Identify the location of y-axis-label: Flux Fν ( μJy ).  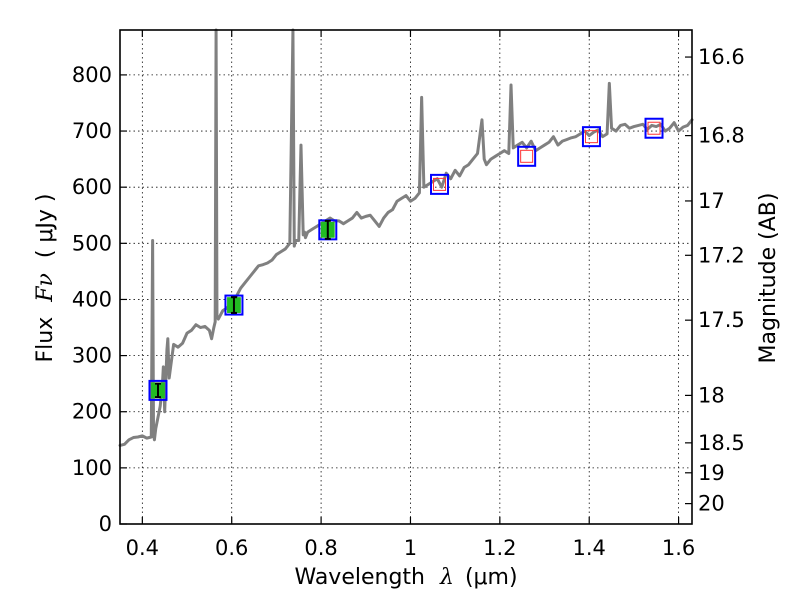
(45, 277).